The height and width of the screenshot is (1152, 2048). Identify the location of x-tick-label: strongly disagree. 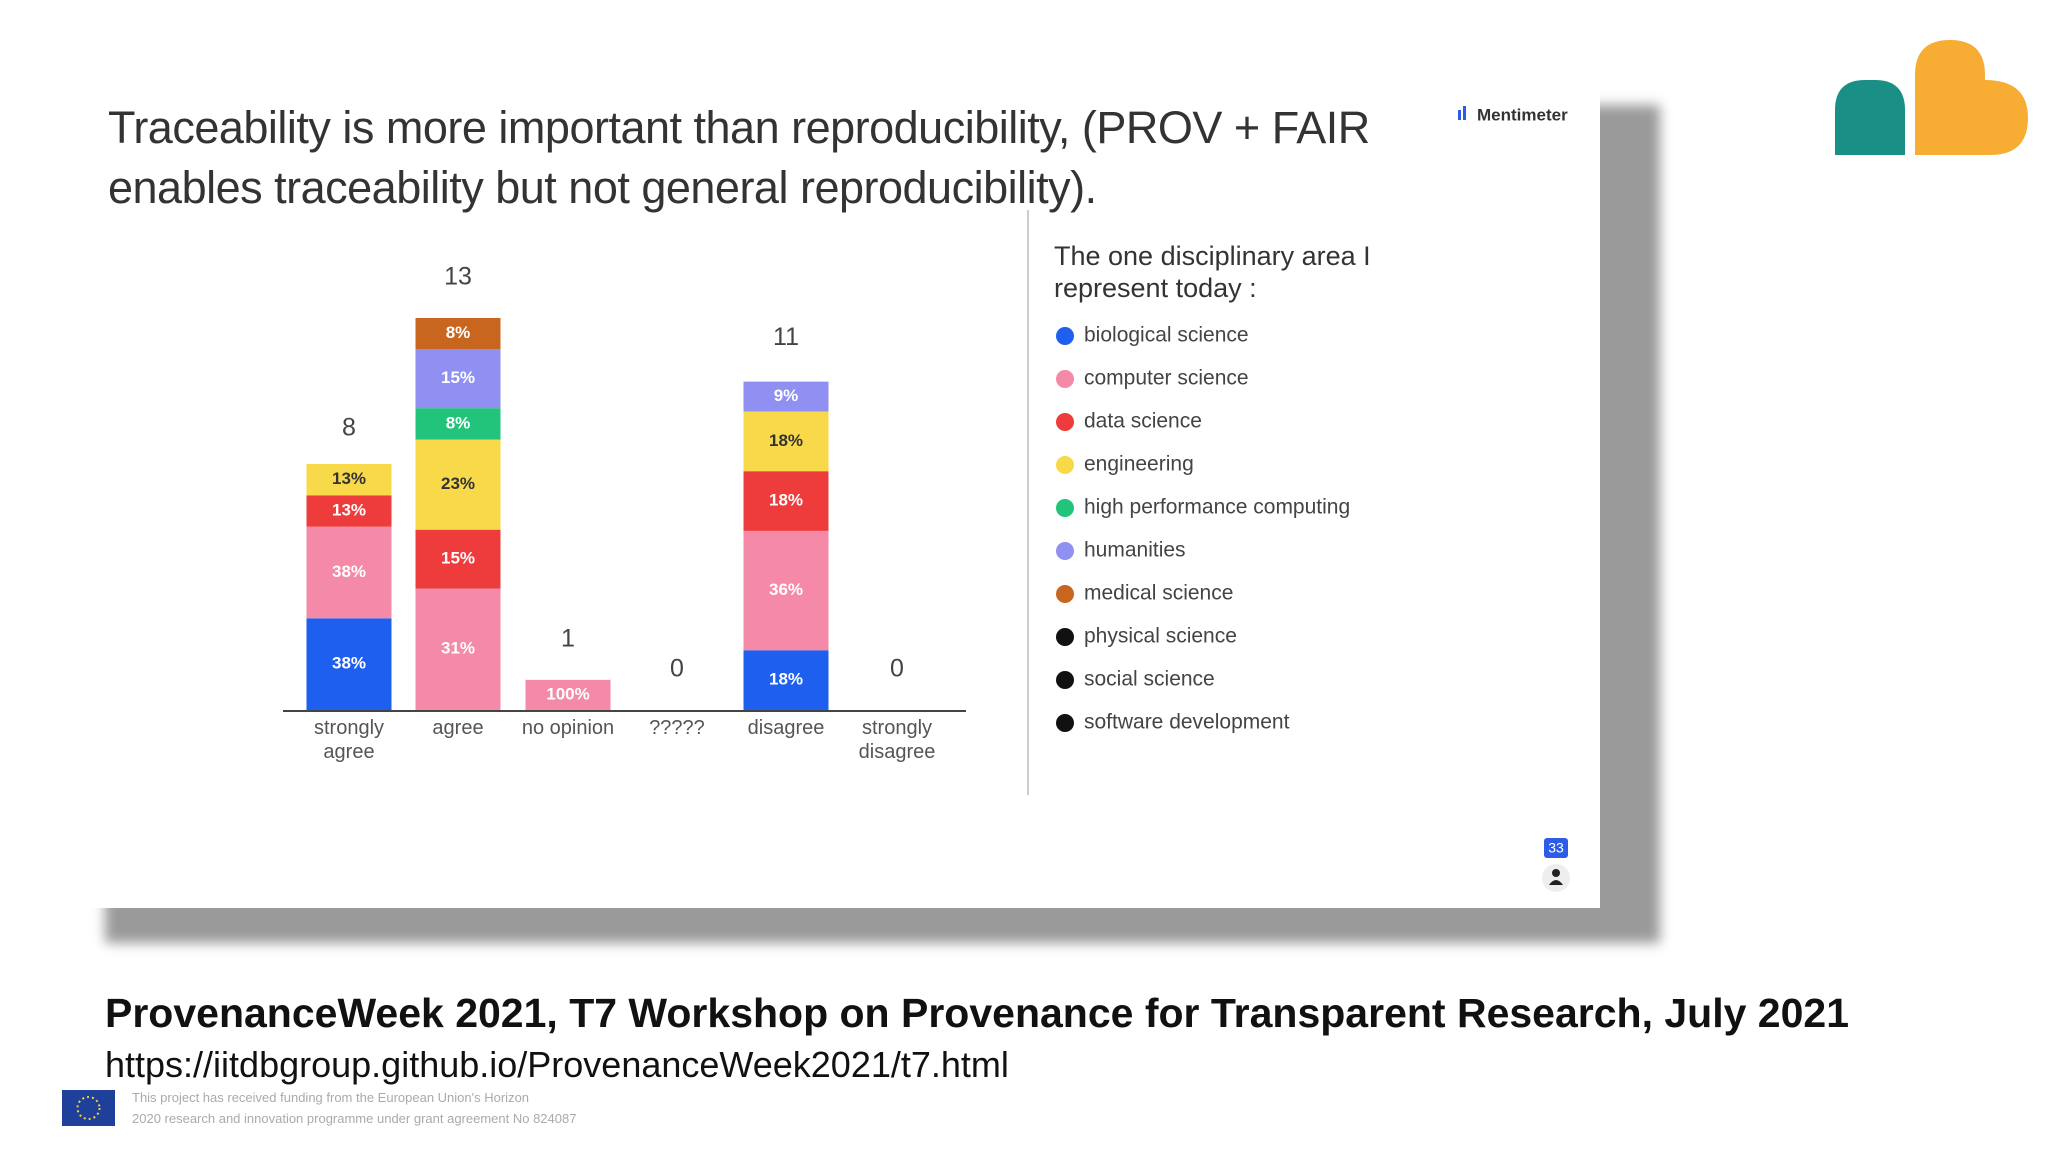
(897, 740).